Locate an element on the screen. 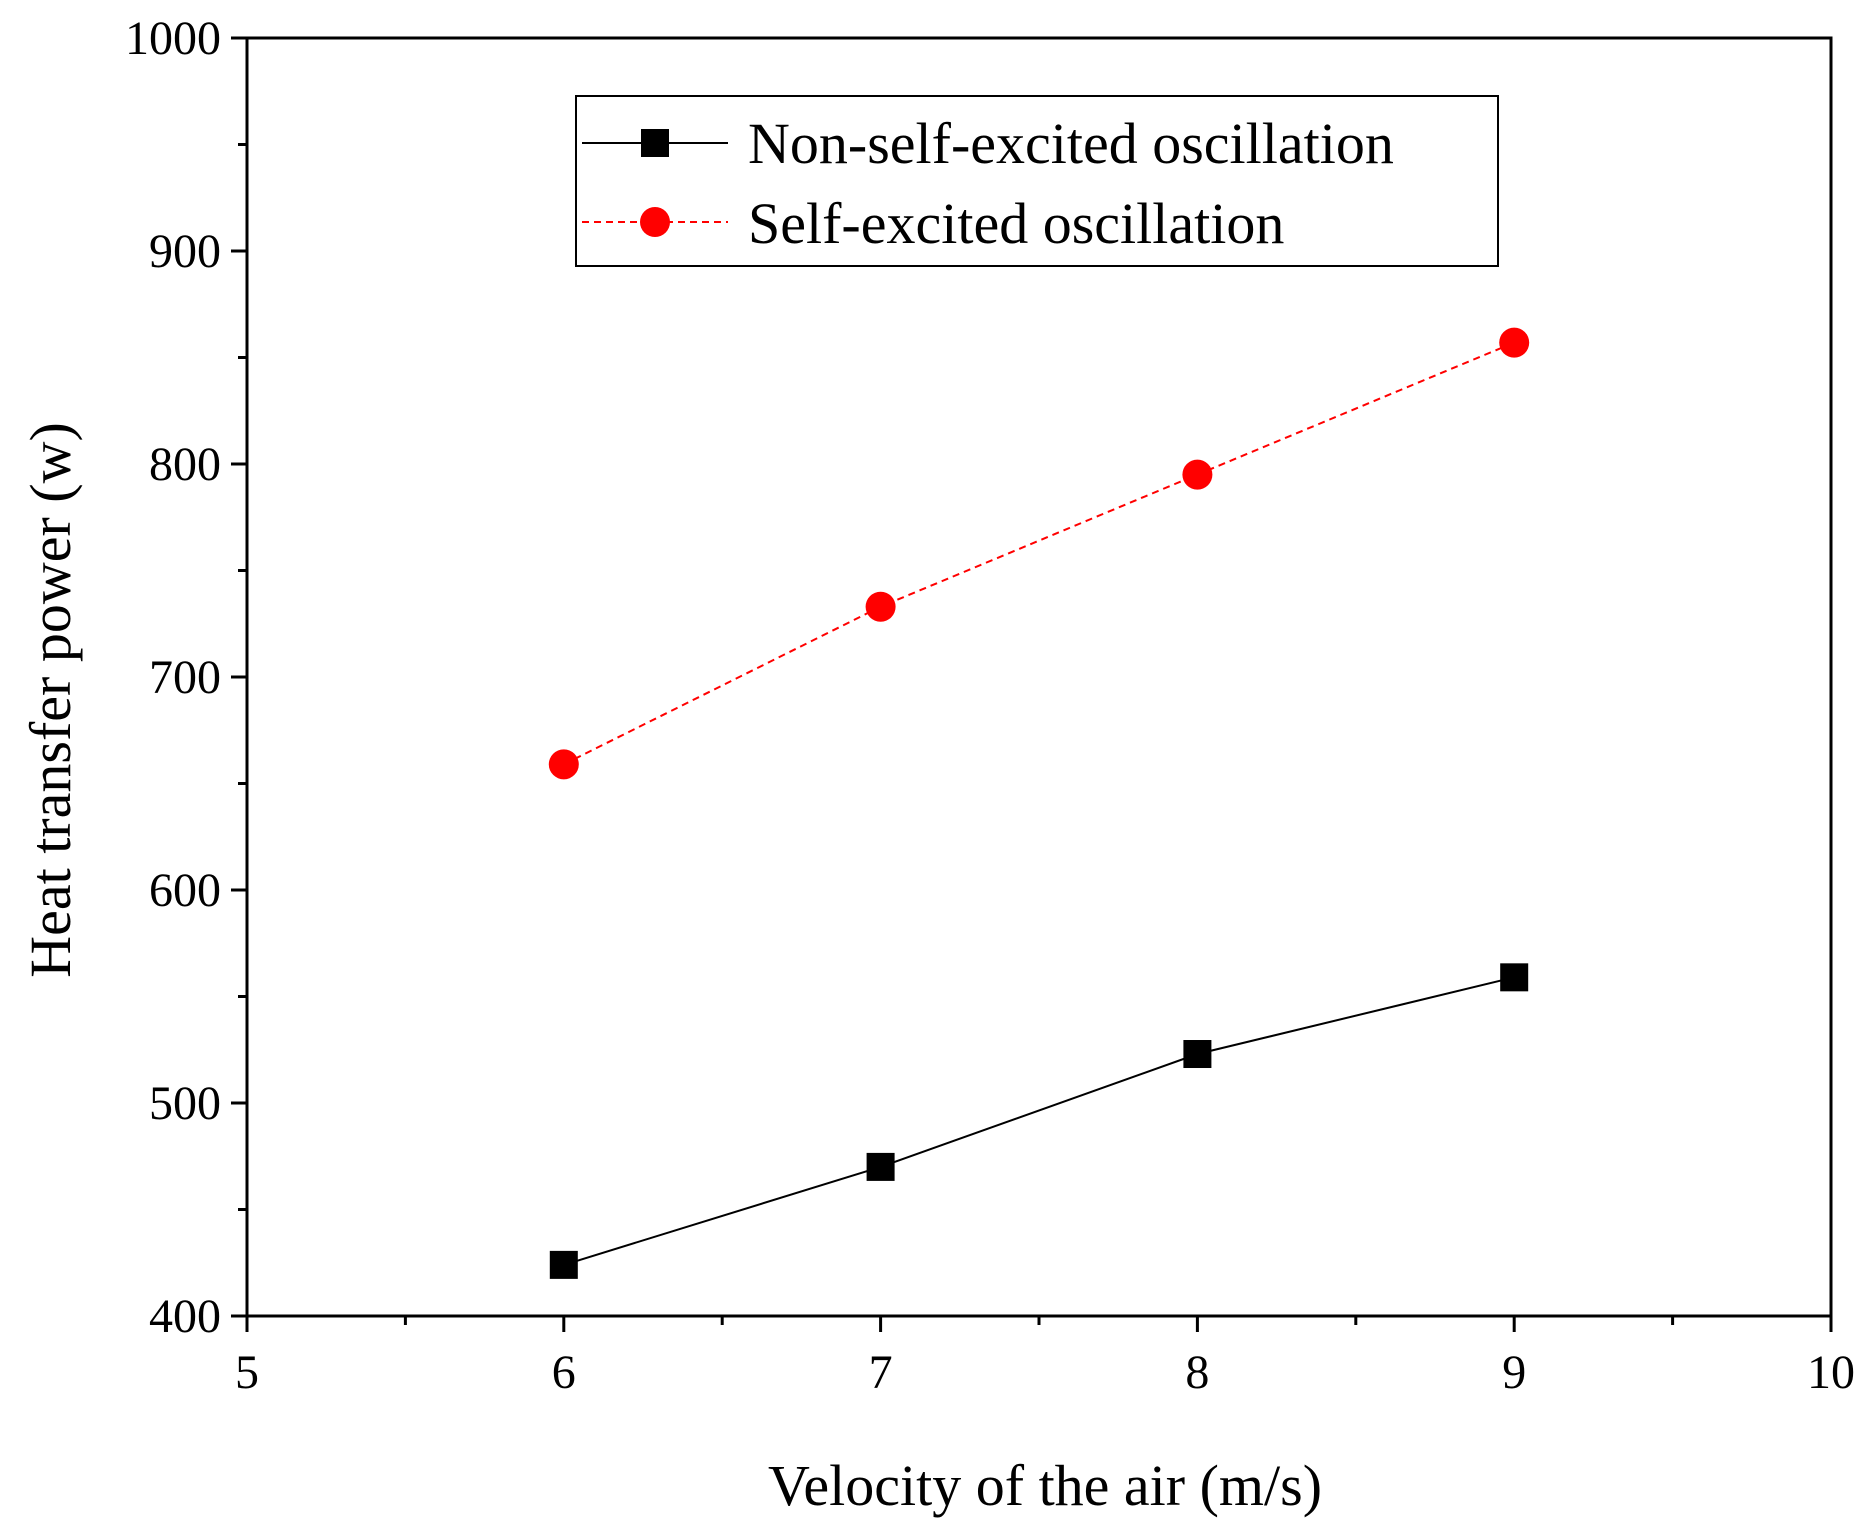  series-line-self-excited-oscillation is located at coordinates (1039, 553).